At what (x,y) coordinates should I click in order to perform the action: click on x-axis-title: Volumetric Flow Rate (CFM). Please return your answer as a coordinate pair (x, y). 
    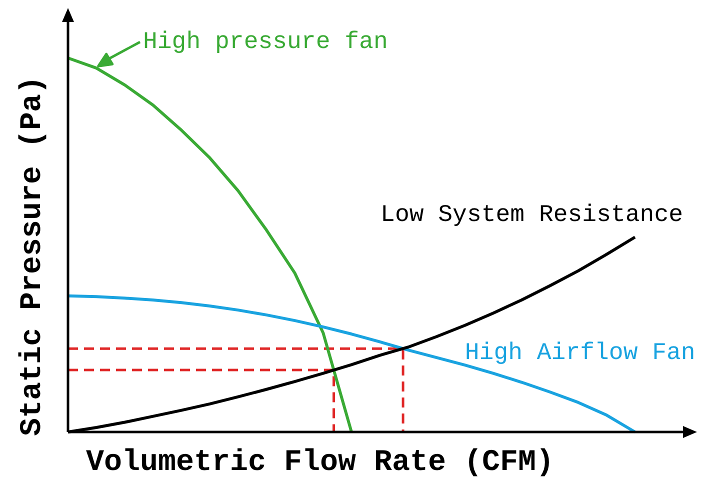
    Looking at the image, I should click on (320, 461).